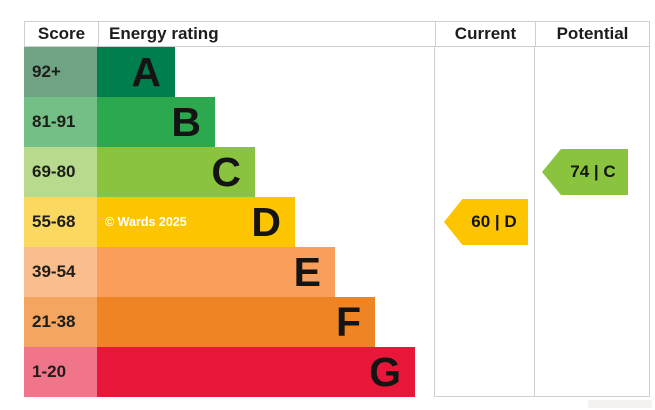 Image resolution: width=655 pixels, height=410 pixels. What do you see at coordinates (186, 121) in the screenshot?
I see `band-letter-b: B` at bounding box center [186, 121].